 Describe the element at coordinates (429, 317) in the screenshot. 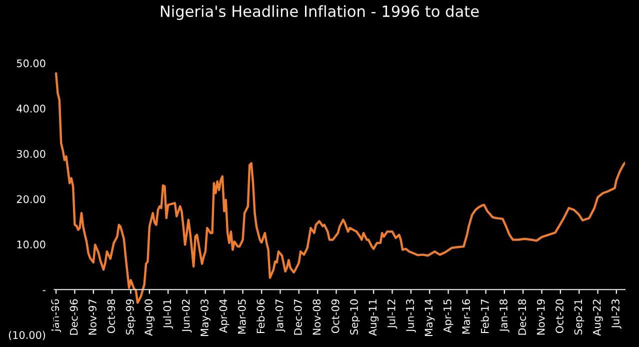

I see `x-tick-label: May-14` at that location.